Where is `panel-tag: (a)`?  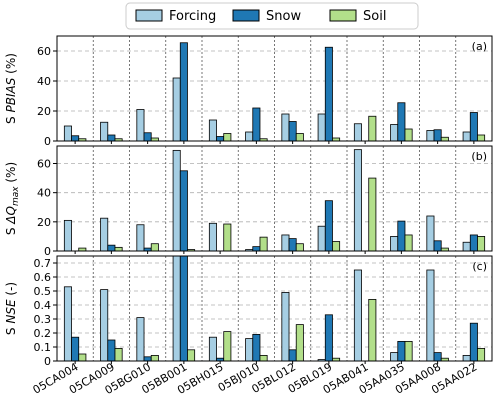
panel-tag: (a) is located at coordinates (479, 46).